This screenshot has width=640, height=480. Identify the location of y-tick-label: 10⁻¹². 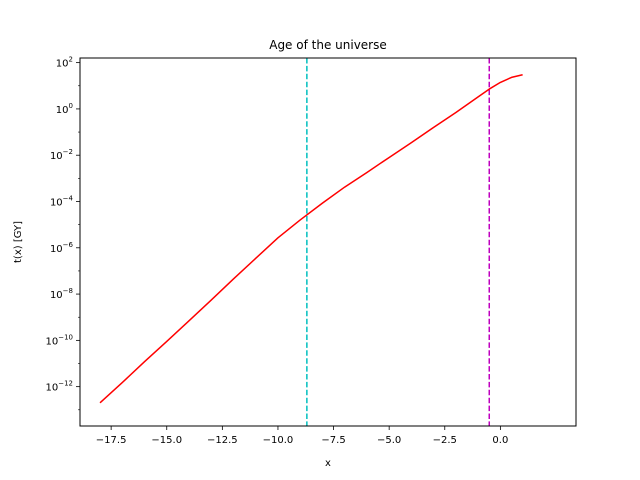
(59, 387).